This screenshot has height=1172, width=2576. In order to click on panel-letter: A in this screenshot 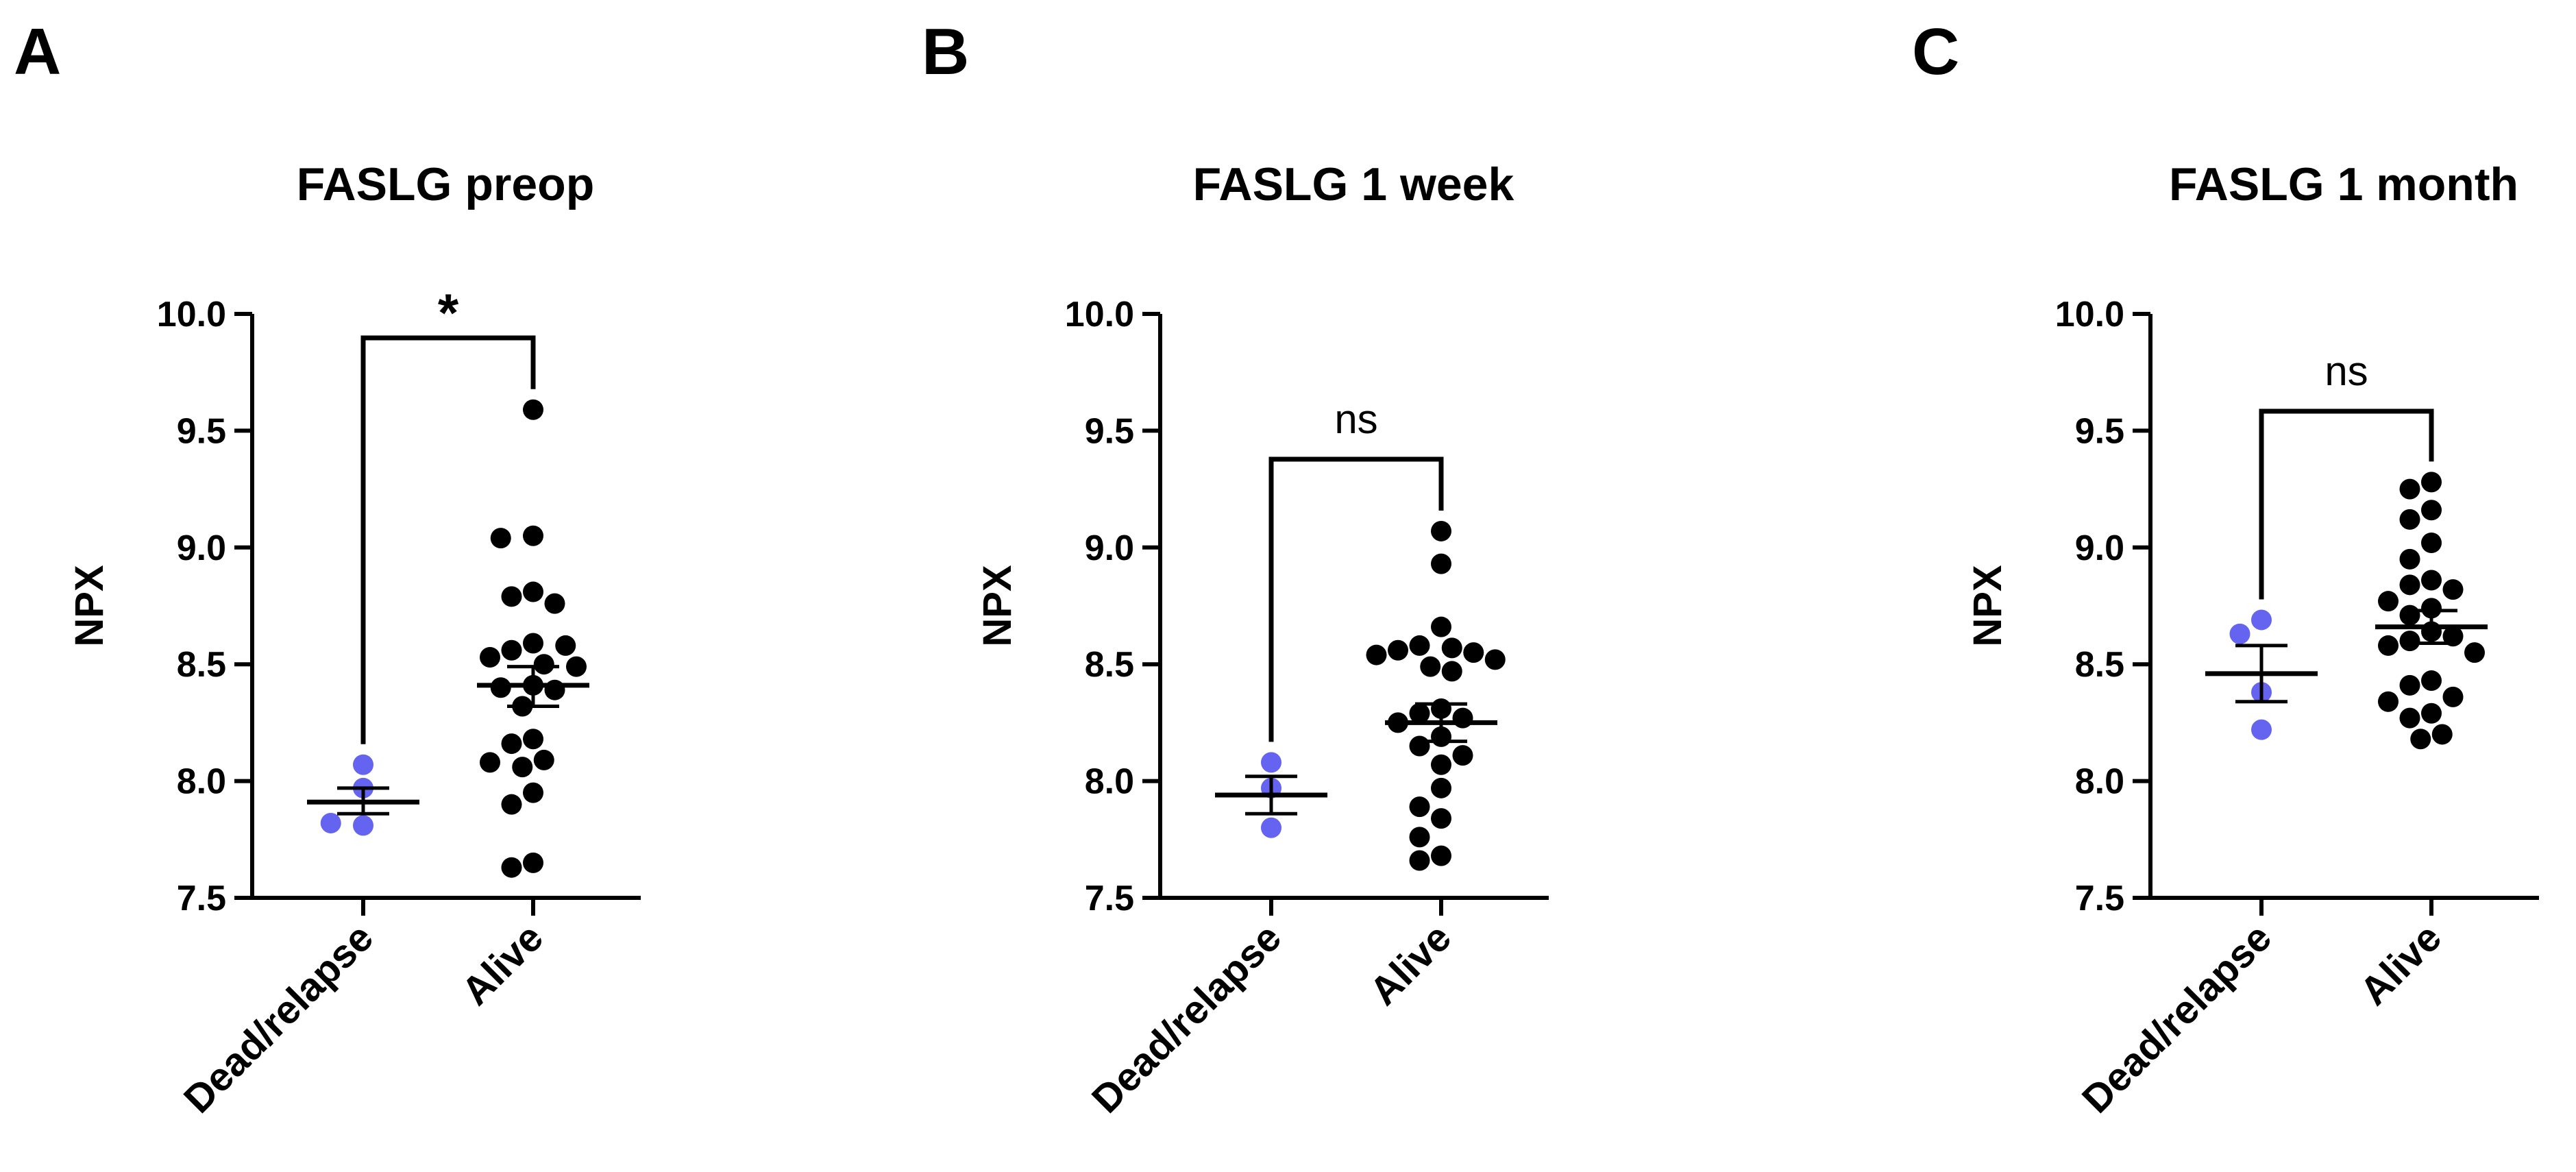, I will do `click(38, 51)`.